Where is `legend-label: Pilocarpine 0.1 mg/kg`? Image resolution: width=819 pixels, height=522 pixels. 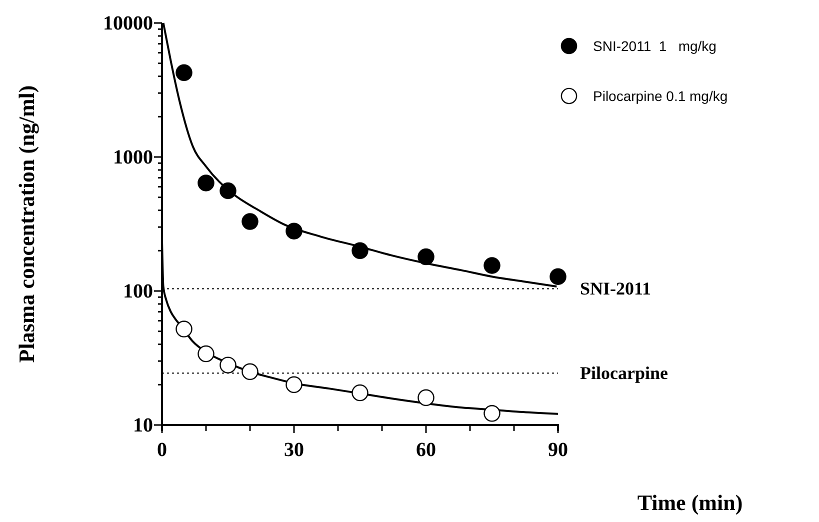 legend-label: Pilocarpine 0.1 mg/kg is located at coordinates (660, 96).